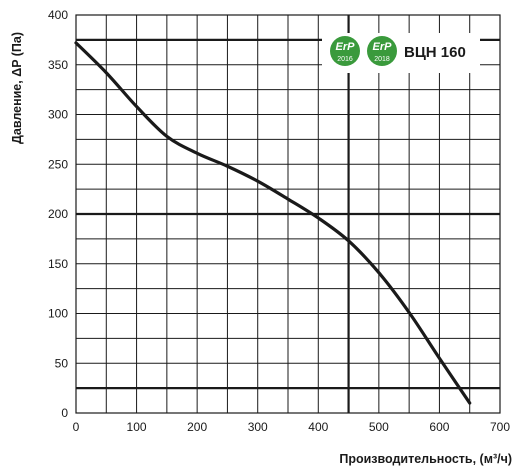  What do you see at coordinates (439, 427) in the screenshot?
I see `x-tick-label: 600` at bounding box center [439, 427].